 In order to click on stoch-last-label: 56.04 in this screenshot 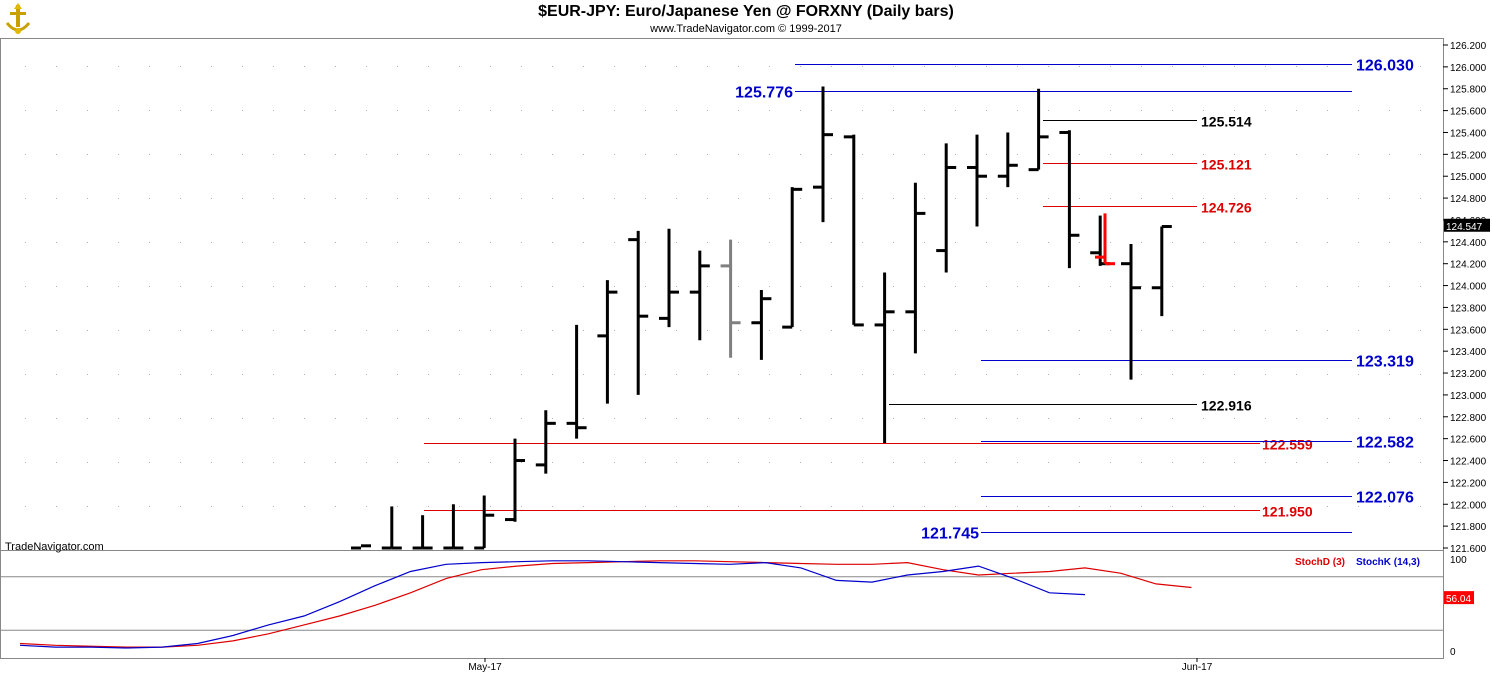, I will do `click(1458, 599)`.